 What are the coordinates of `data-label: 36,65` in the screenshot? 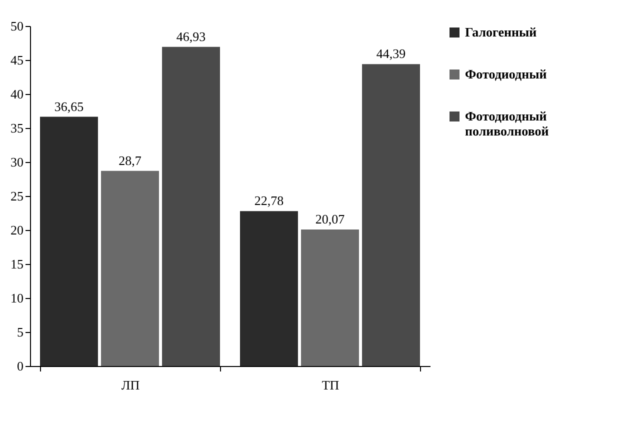 It's located at (69, 106).